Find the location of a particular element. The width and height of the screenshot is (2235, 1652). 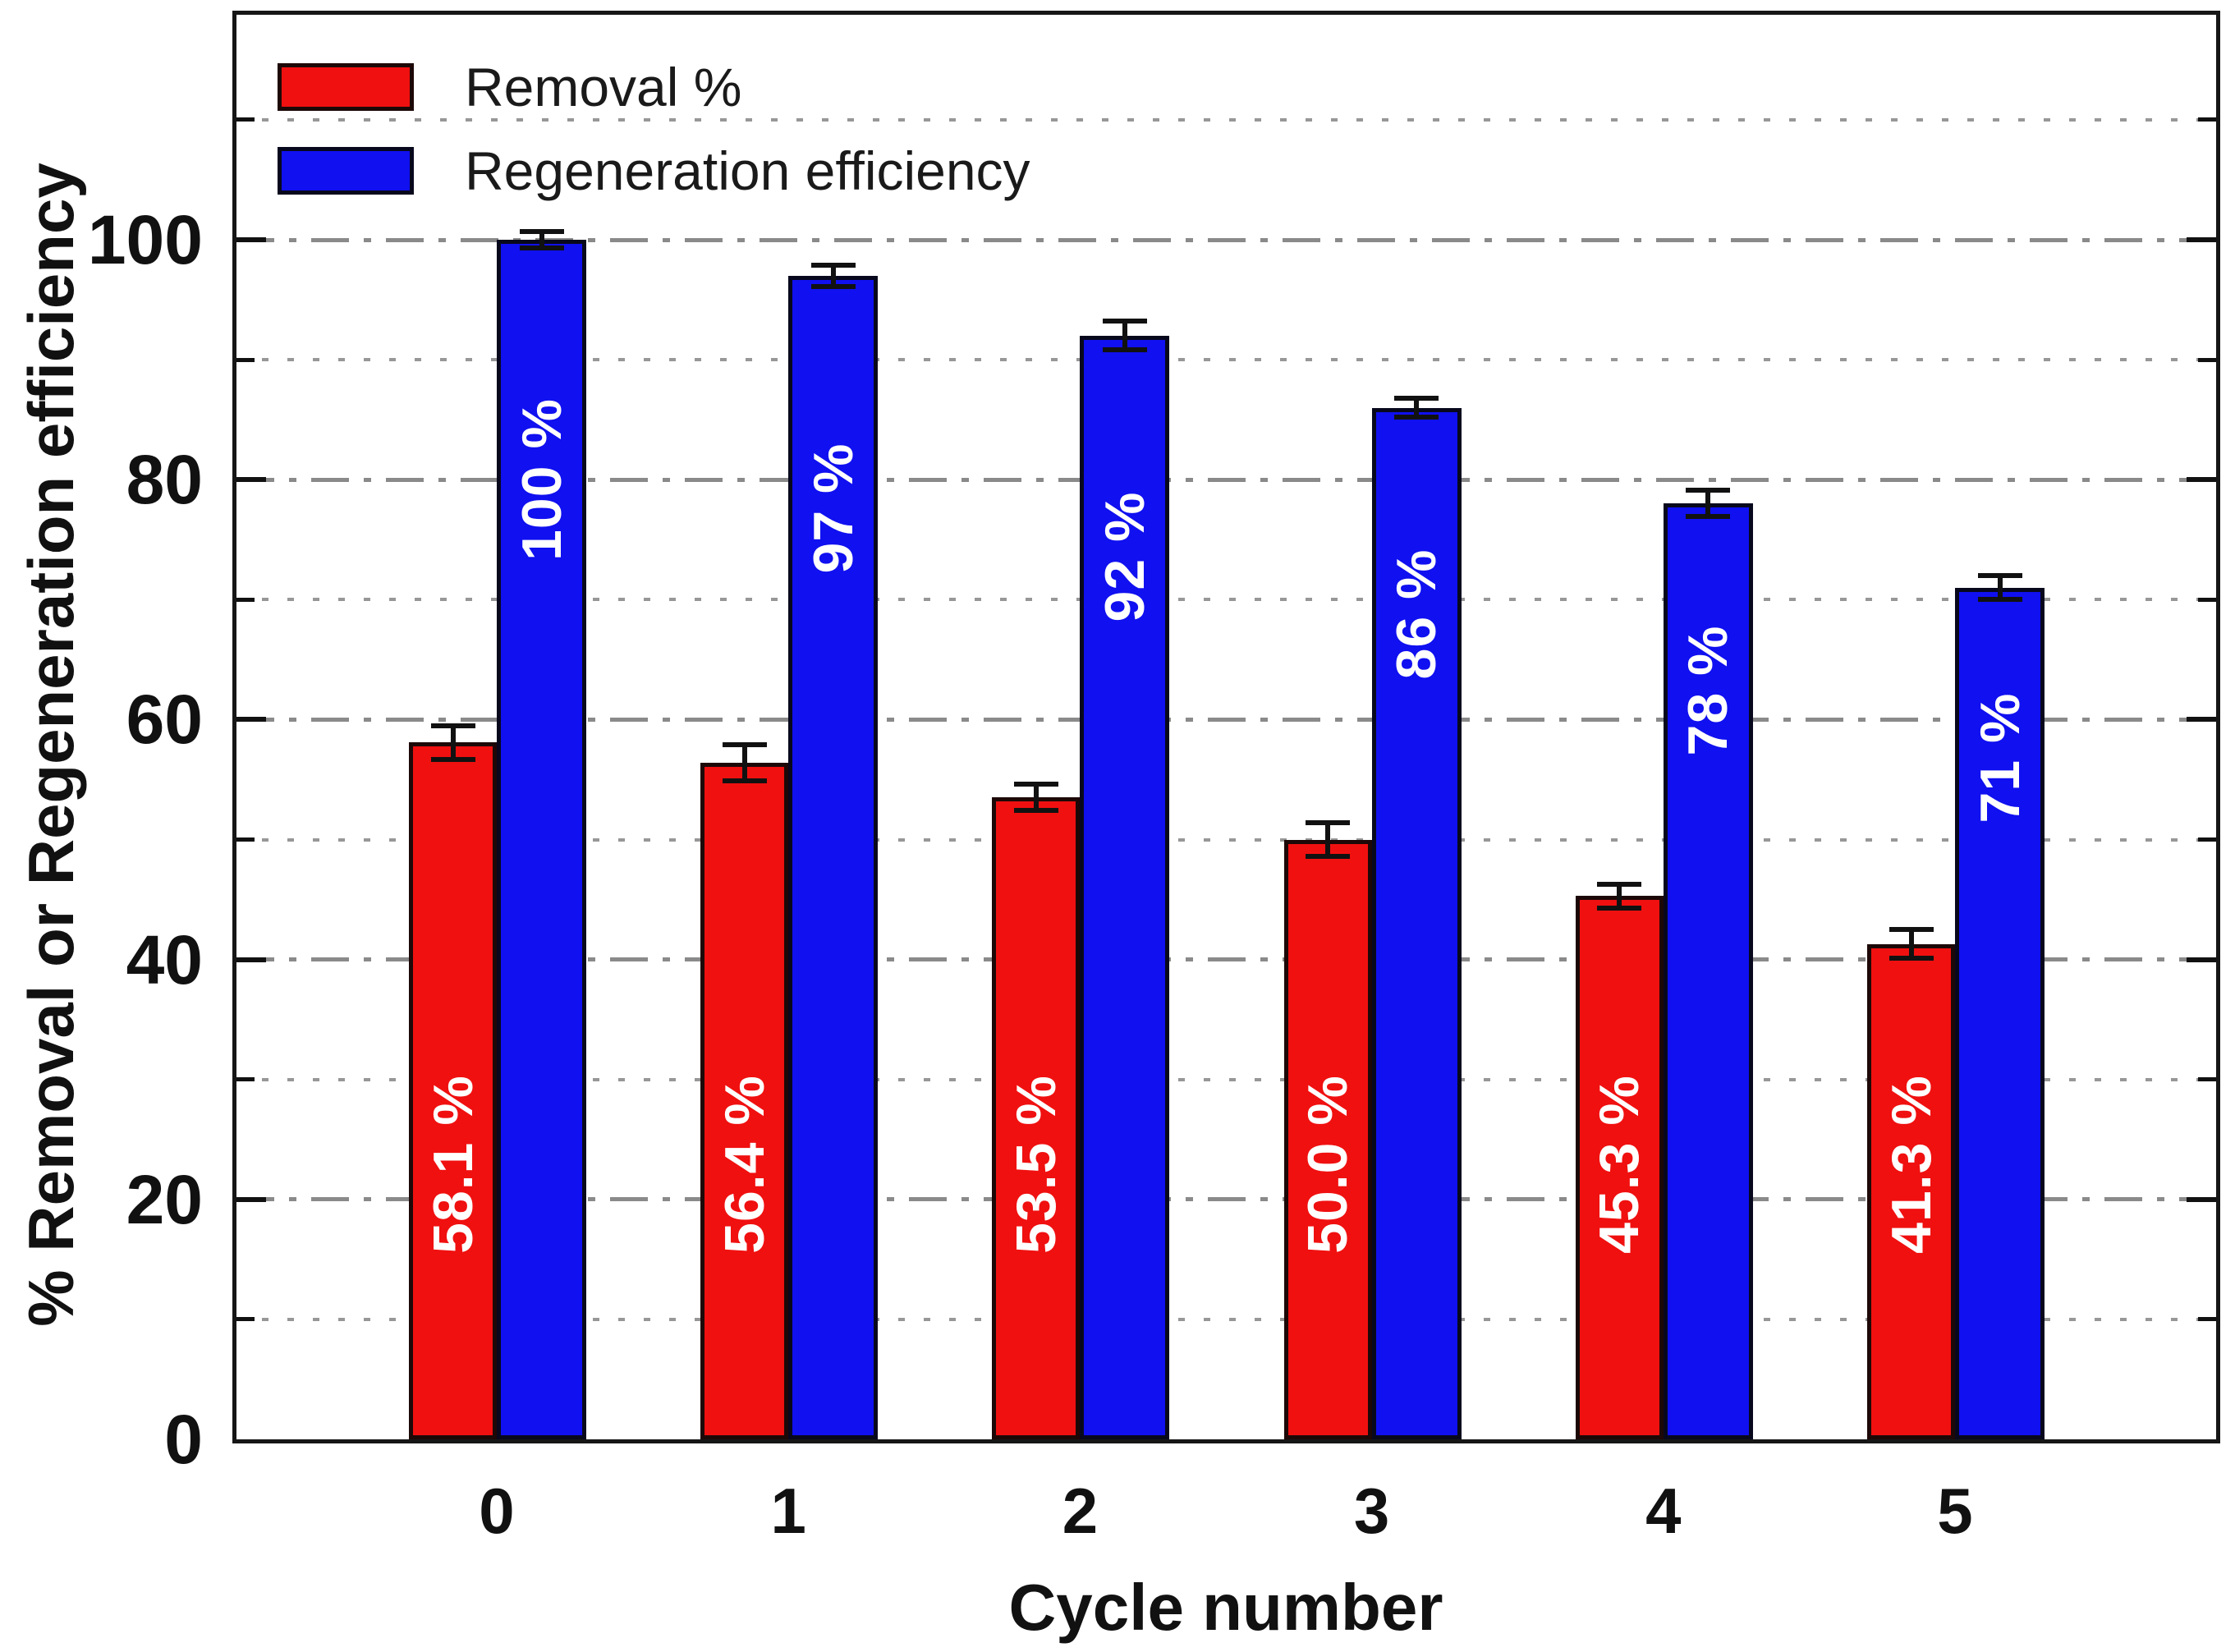

legend-item-removal: Removal % is located at coordinates (654, 87).